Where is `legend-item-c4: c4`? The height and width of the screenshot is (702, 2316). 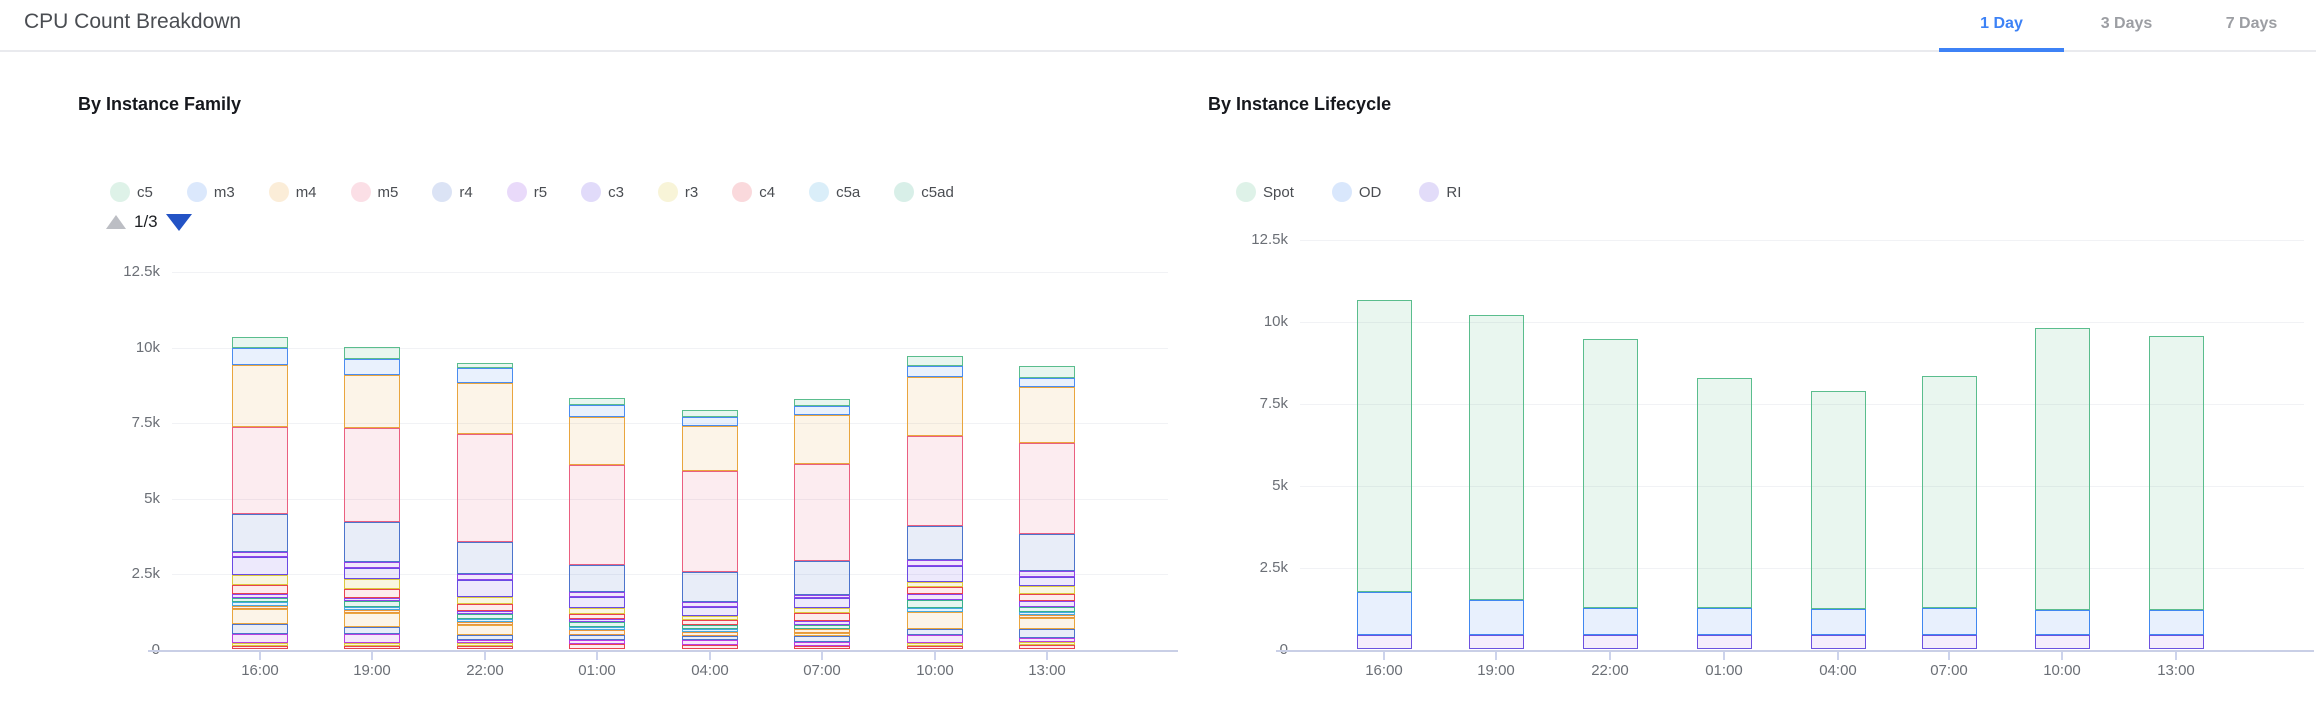
legend-item-c4: c4 is located at coordinates (753, 192).